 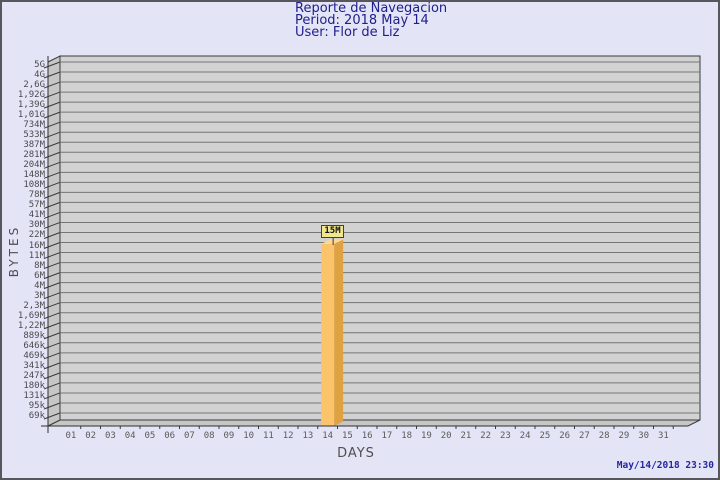 What do you see at coordinates (34, 355) in the screenshot?
I see `y-tick-label: 469k` at bounding box center [34, 355].